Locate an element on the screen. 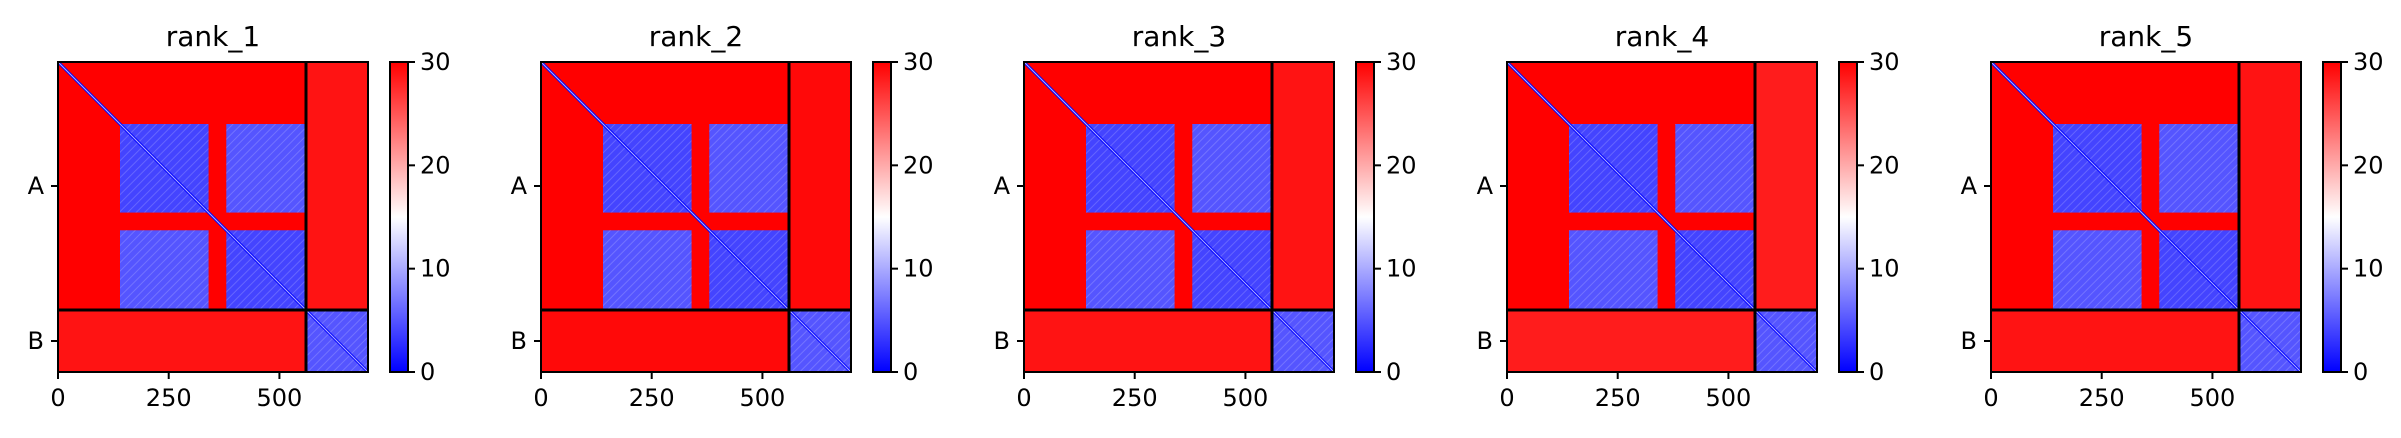 The image size is (2401, 438). panel-title: rank_4 is located at coordinates (1662, 36).